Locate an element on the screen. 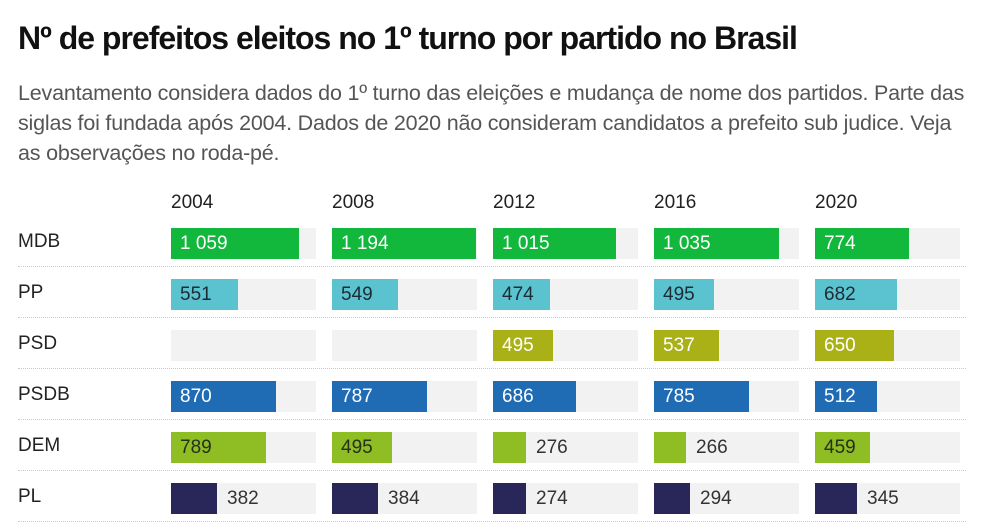 The width and height of the screenshot is (984, 529). year-header: 2004 is located at coordinates (192, 202).